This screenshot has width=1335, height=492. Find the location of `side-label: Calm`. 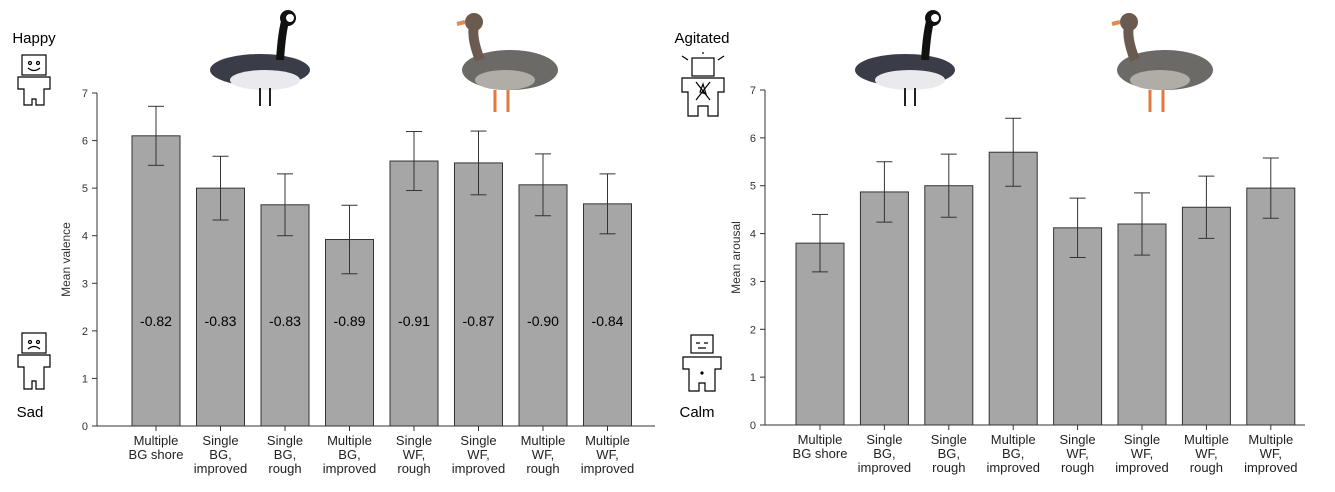

side-label: Calm is located at coordinates (696, 412).